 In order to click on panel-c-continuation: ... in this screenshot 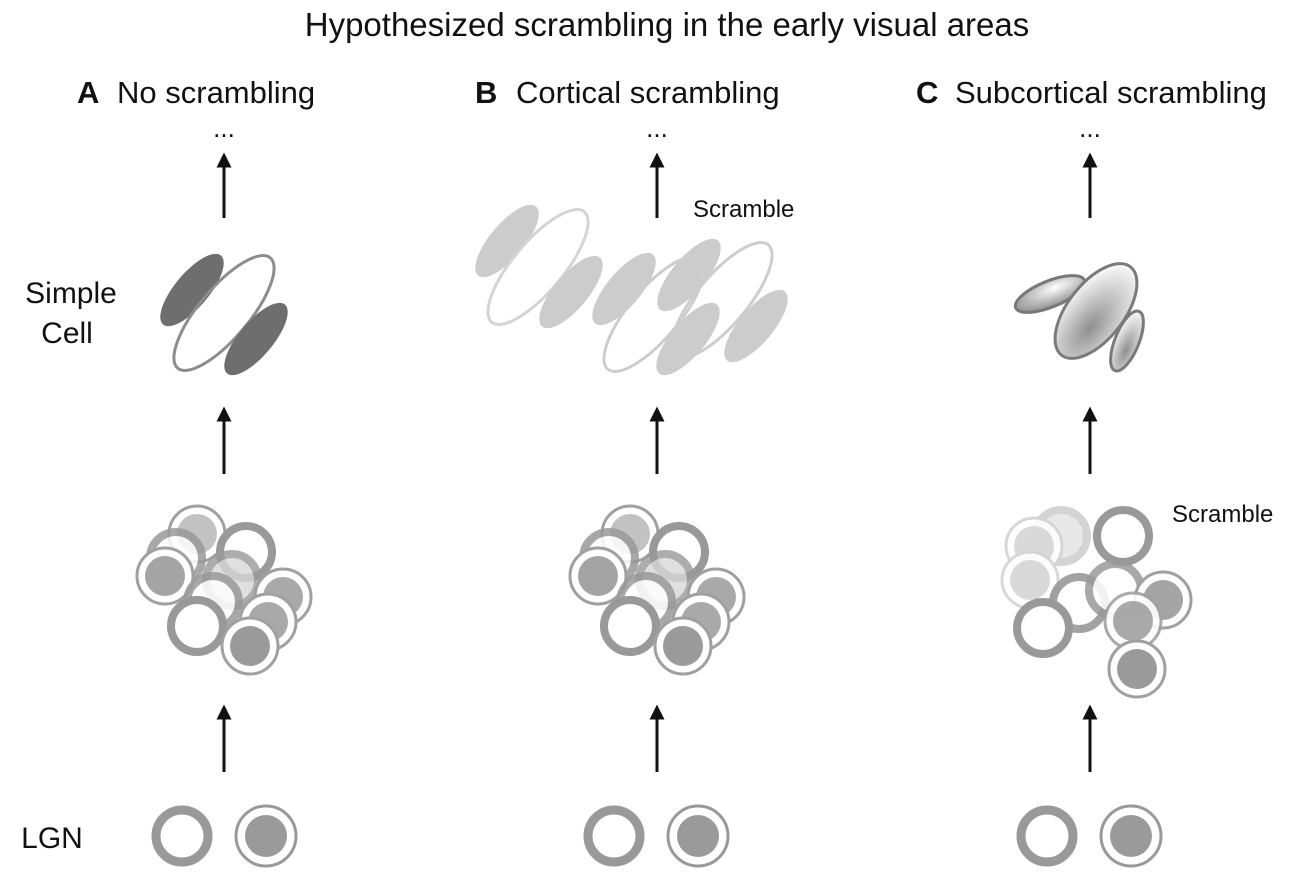, I will do `click(1090, 128)`.